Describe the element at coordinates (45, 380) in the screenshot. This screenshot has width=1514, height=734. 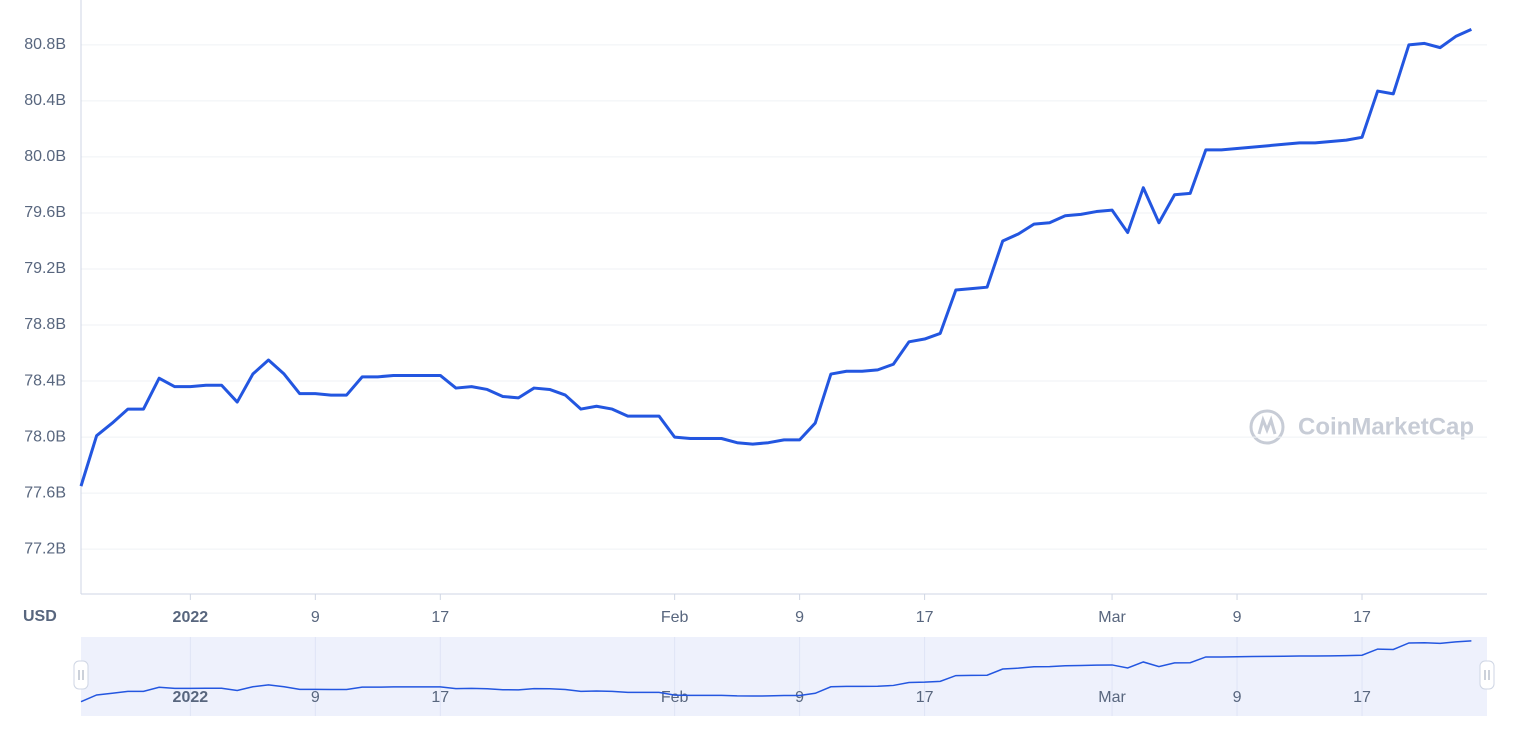
I see `y-tick-label: 78.4B` at that location.